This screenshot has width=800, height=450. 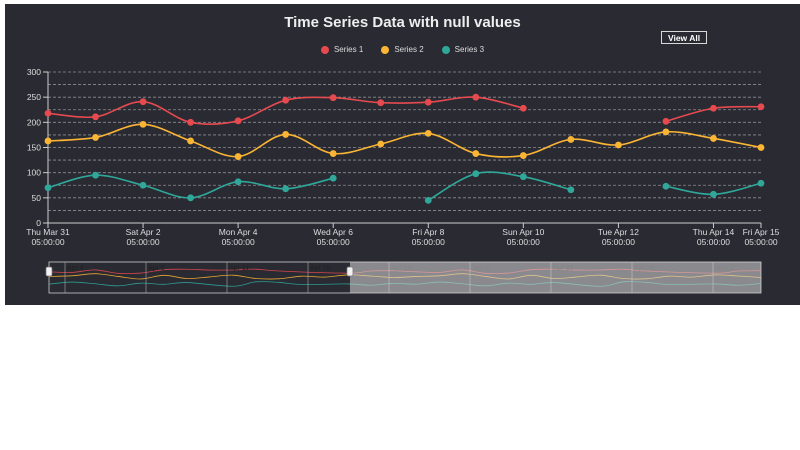 I want to click on legend-item-series-2: Series 2, so click(x=402, y=49).